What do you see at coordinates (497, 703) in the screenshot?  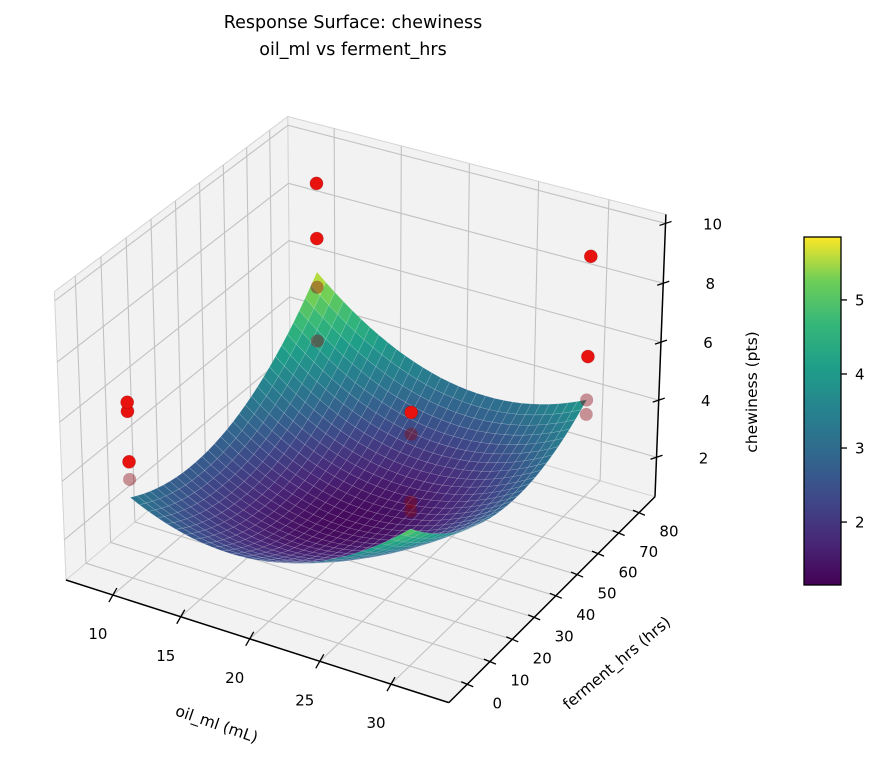 I see `y-tick-label: 0` at bounding box center [497, 703].